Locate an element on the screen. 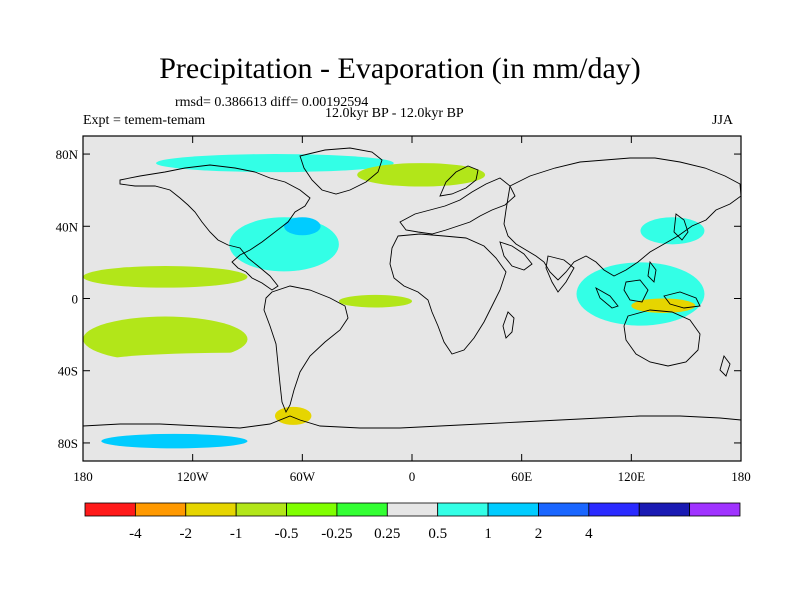 The height and width of the screenshot is (600, 800). coast-borneo is located at coordinates (636, 291).